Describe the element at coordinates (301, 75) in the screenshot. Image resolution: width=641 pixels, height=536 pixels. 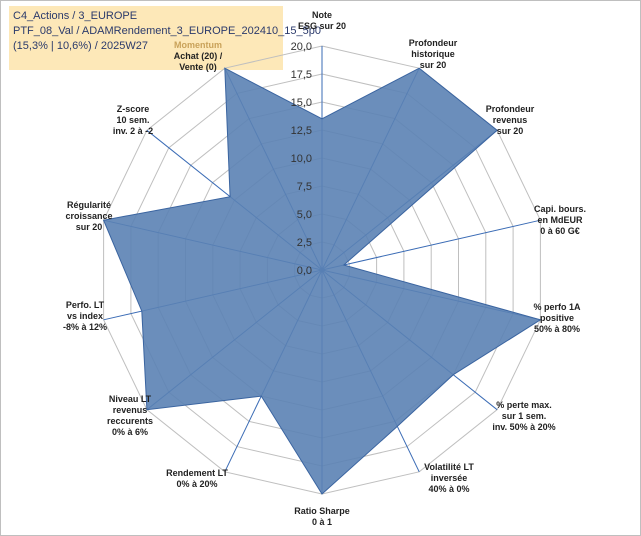
I see `tick-label: 17,5` at that location.